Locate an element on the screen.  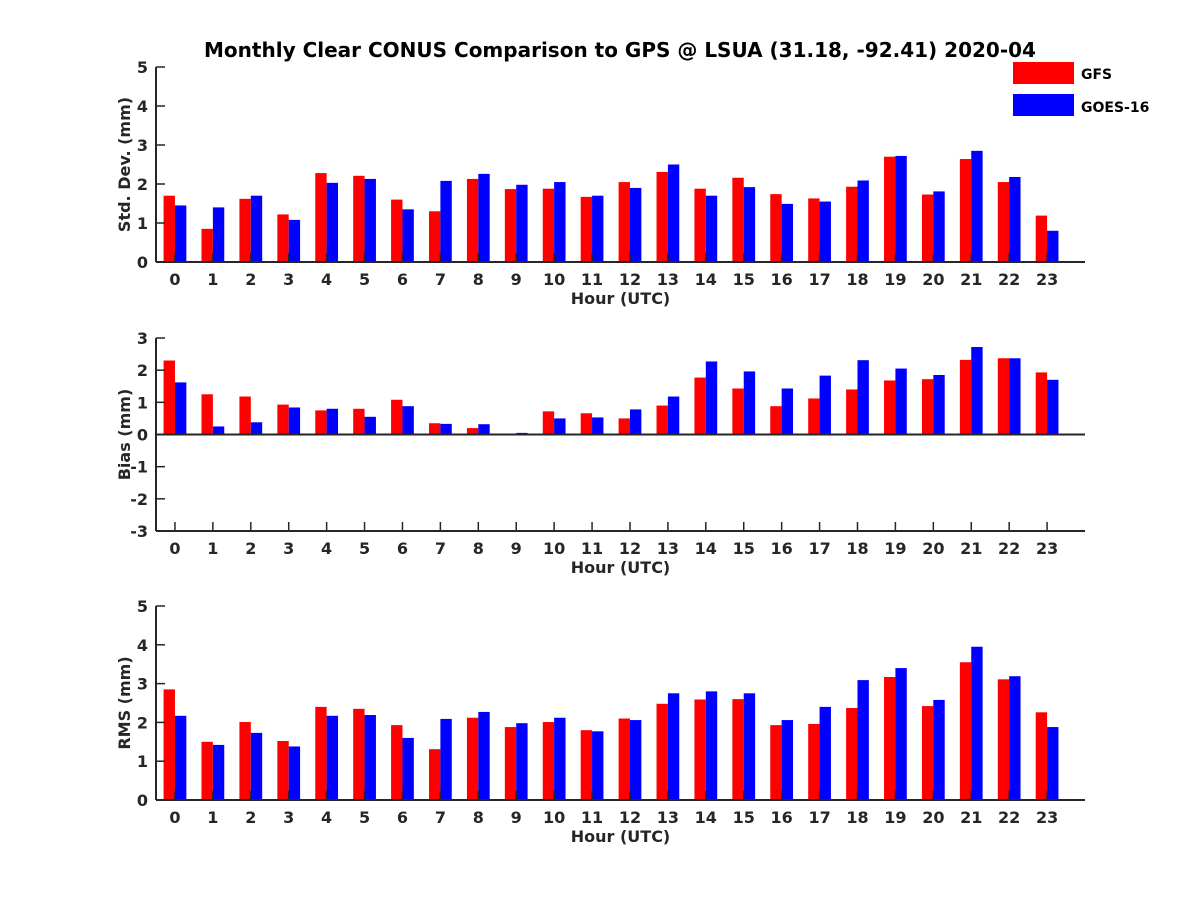
x-tick-label: 15 is located at coordinates (744, 548).